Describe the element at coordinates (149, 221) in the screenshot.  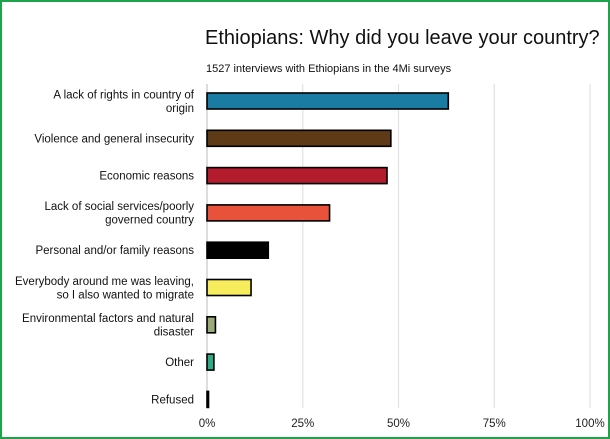
I see `category-label: governed country` at that location.